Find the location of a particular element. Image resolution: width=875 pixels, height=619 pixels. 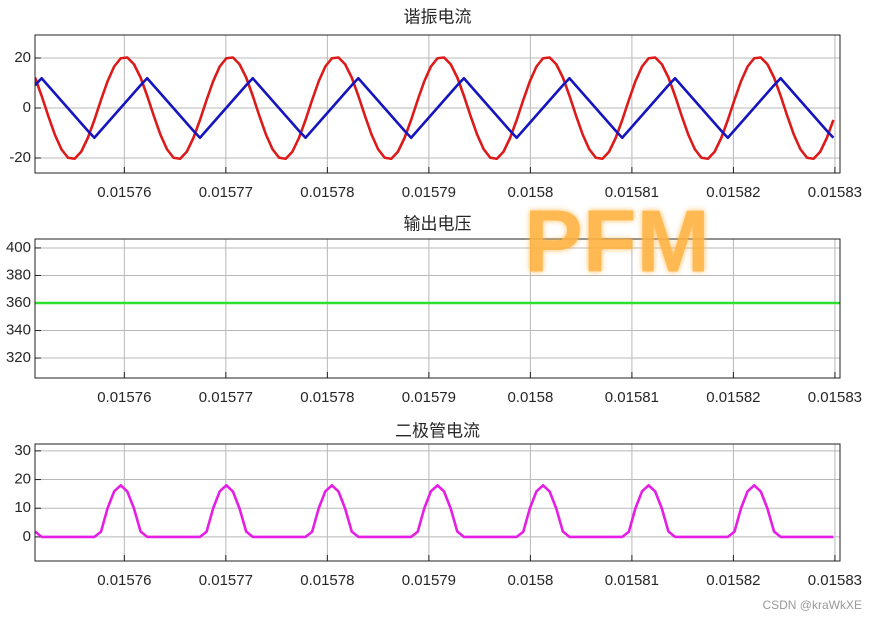

subplot-title: 谐振电流 is located at coordinates (438, 16).